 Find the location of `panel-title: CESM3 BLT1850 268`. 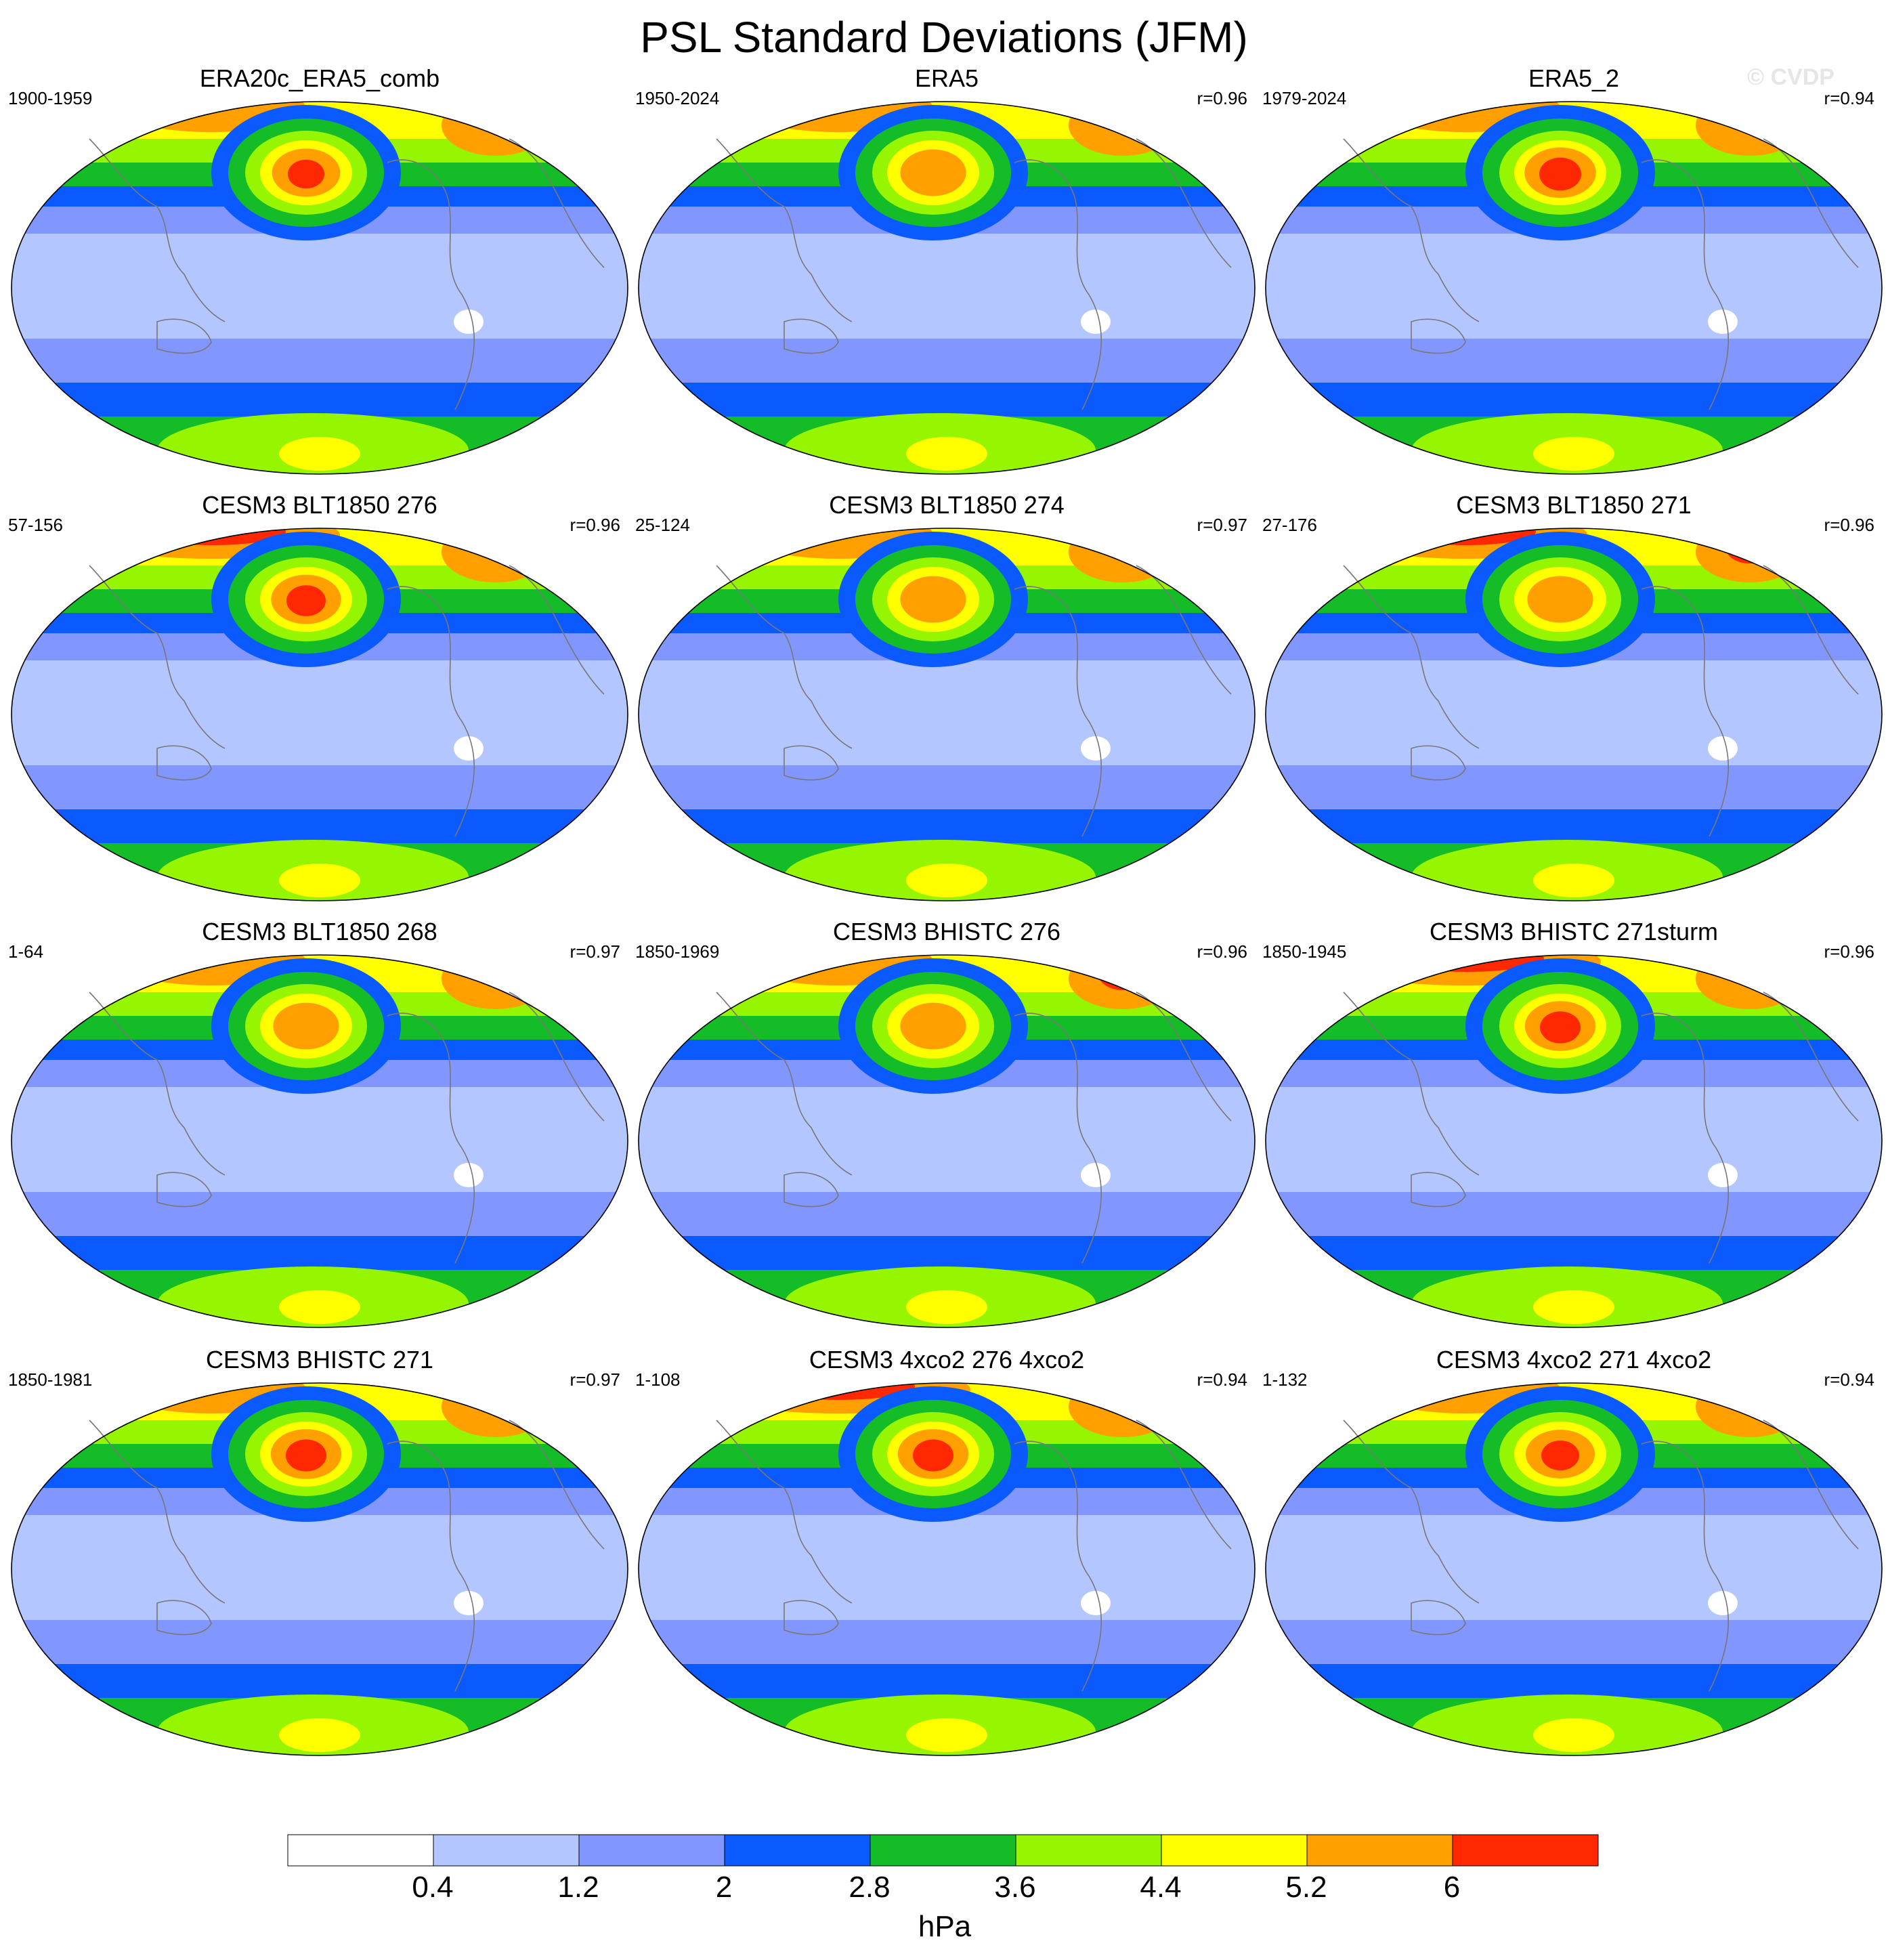

panel-title: CESM3 BLT1850 268 is located at coordinates (319, 931).